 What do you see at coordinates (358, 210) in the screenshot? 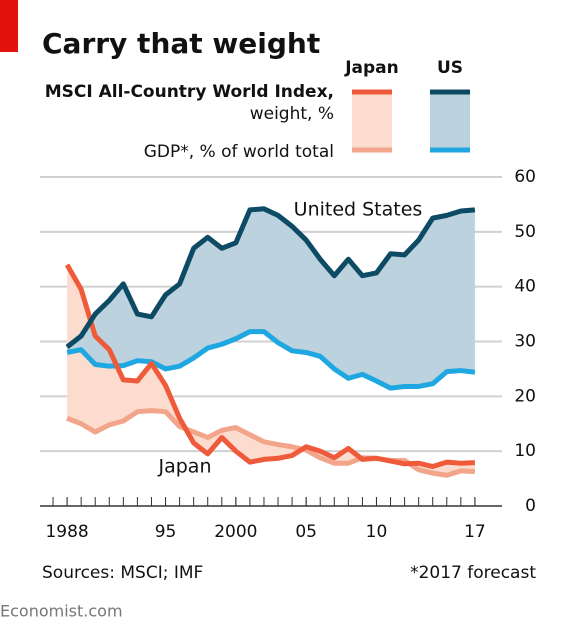
I see `annotation: United States` at bounding box center [358, 210].